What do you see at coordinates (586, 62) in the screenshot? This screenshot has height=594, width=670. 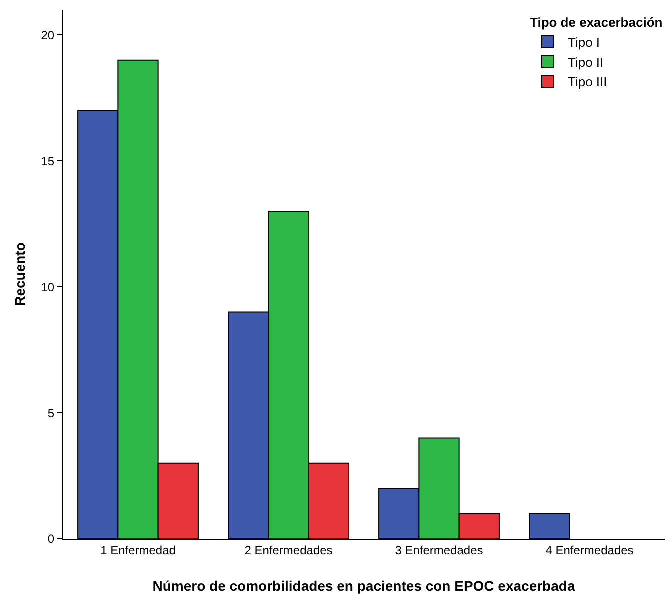 I see `legend-label: Tipo II` at bounding box center [586, 62].